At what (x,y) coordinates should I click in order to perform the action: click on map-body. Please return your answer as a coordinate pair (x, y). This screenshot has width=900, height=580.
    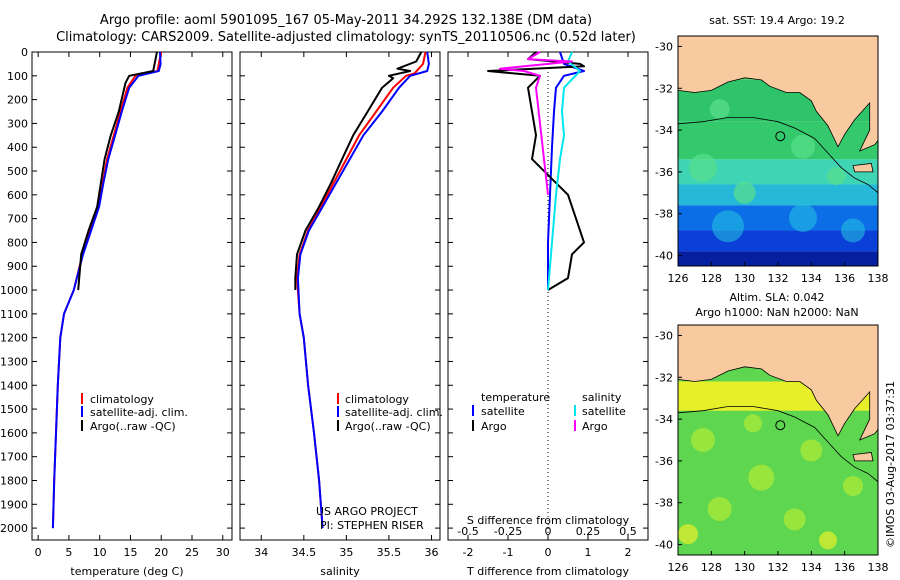
    Looking at the image, I should click on (778, 151).